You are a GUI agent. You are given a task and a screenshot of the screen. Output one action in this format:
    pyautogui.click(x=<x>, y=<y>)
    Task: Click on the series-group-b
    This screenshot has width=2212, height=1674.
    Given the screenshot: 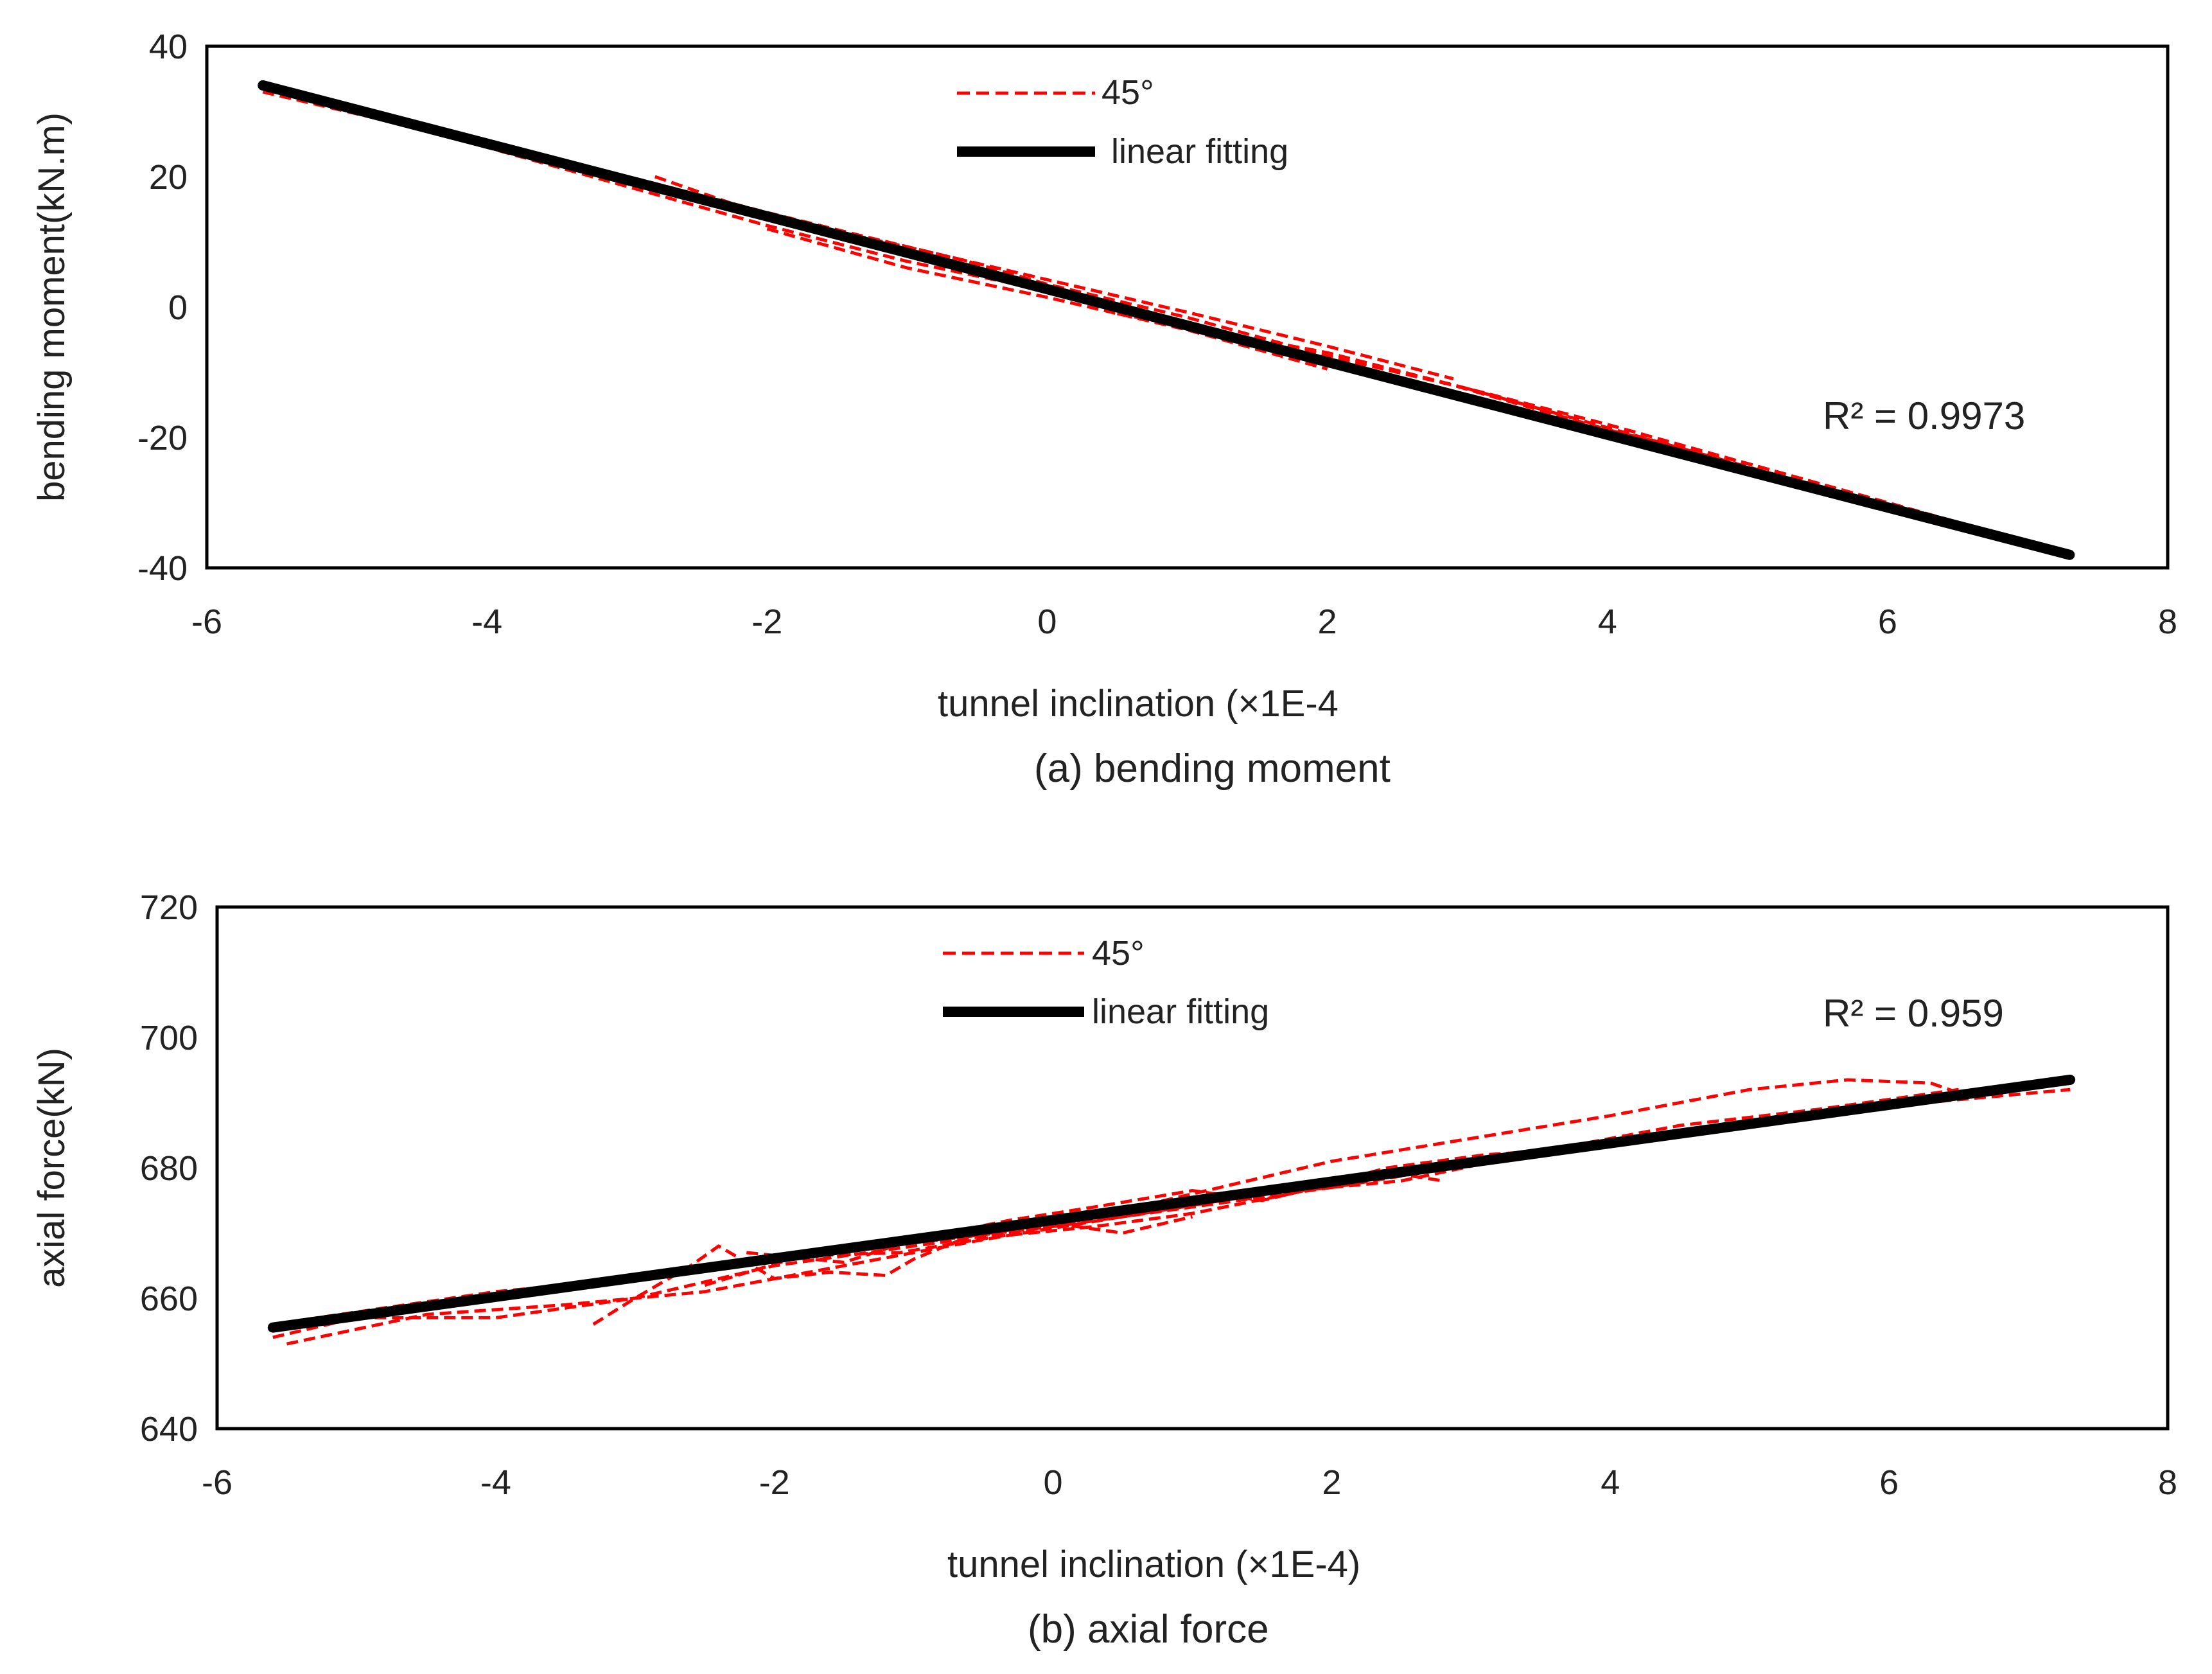 What is the action you would take?
    pyautogui.click(x=1172, y=1210)
    